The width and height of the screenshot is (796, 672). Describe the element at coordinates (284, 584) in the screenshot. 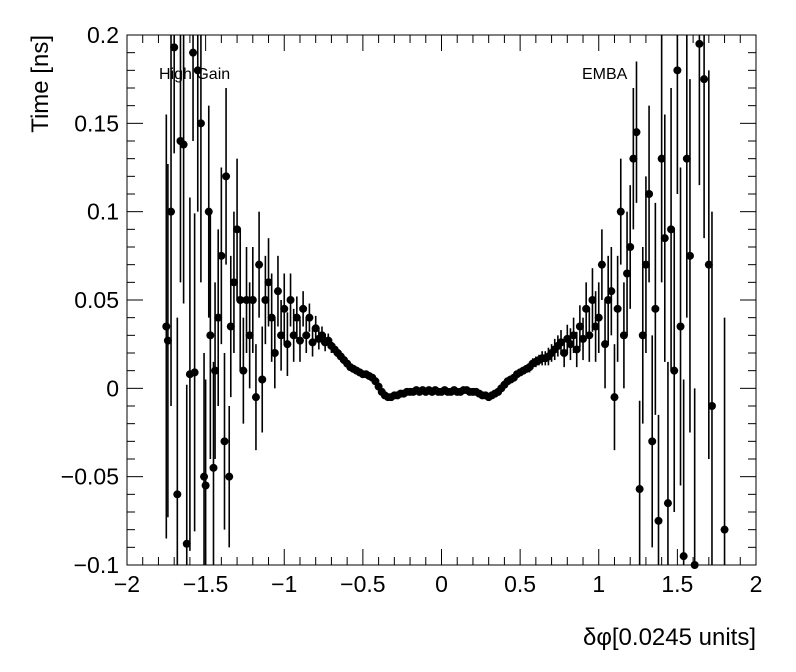

I see `x-tick-label: −1` at that location.